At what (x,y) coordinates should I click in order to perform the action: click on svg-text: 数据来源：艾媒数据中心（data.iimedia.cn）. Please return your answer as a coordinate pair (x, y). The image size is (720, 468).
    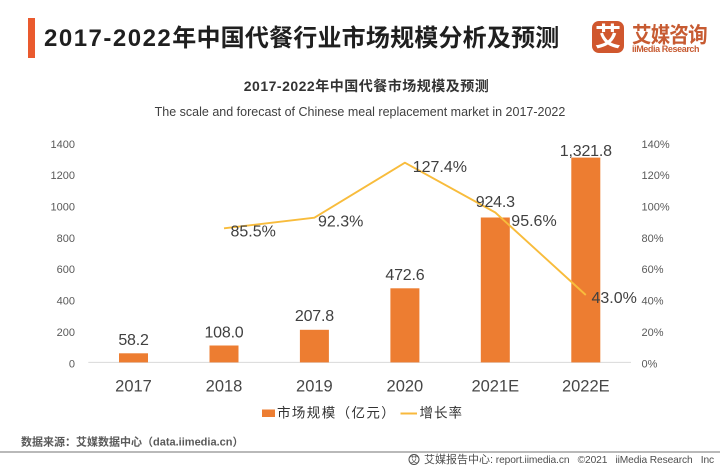
    Looking at the image, I should click on (132, 442).